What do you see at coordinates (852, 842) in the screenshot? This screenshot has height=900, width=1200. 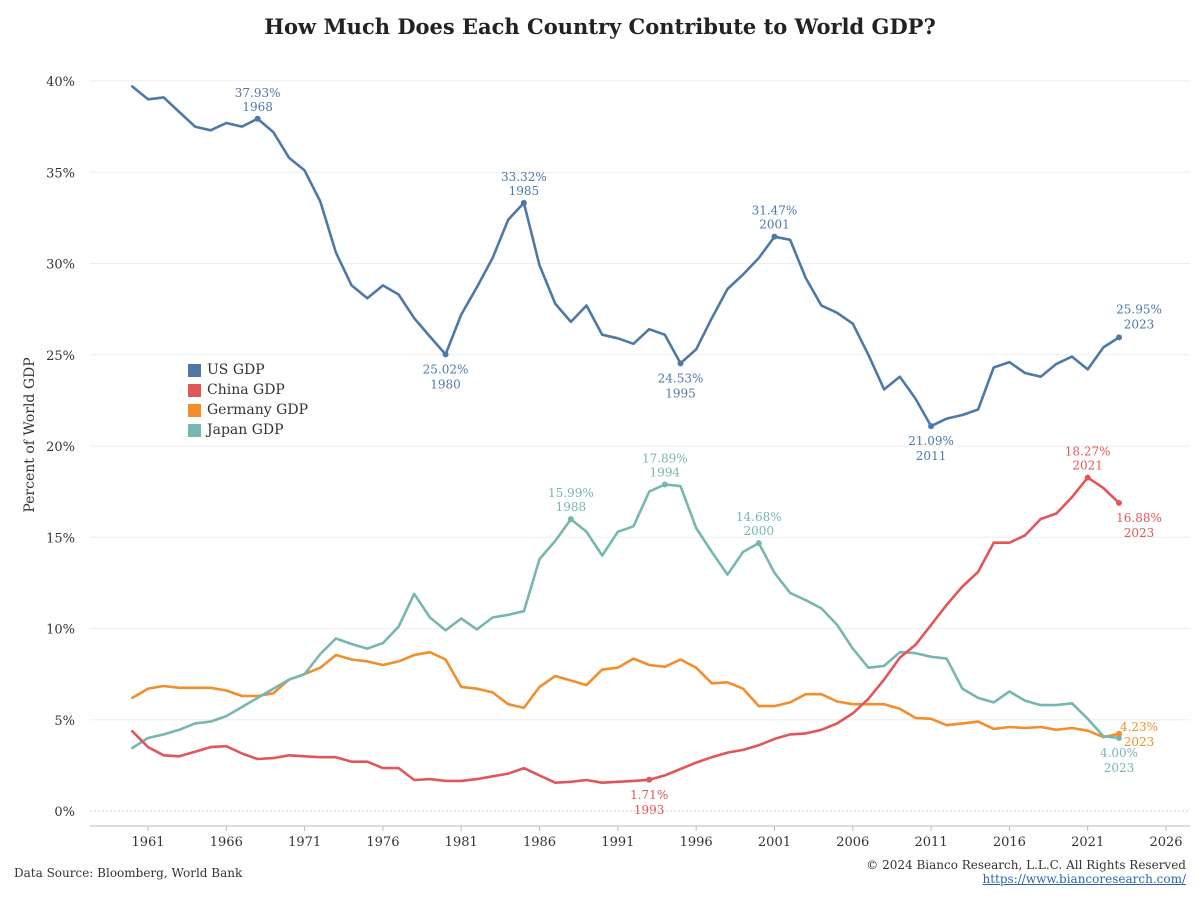 I see `x-tick-label: 2006` at bounding box center [852, 842].